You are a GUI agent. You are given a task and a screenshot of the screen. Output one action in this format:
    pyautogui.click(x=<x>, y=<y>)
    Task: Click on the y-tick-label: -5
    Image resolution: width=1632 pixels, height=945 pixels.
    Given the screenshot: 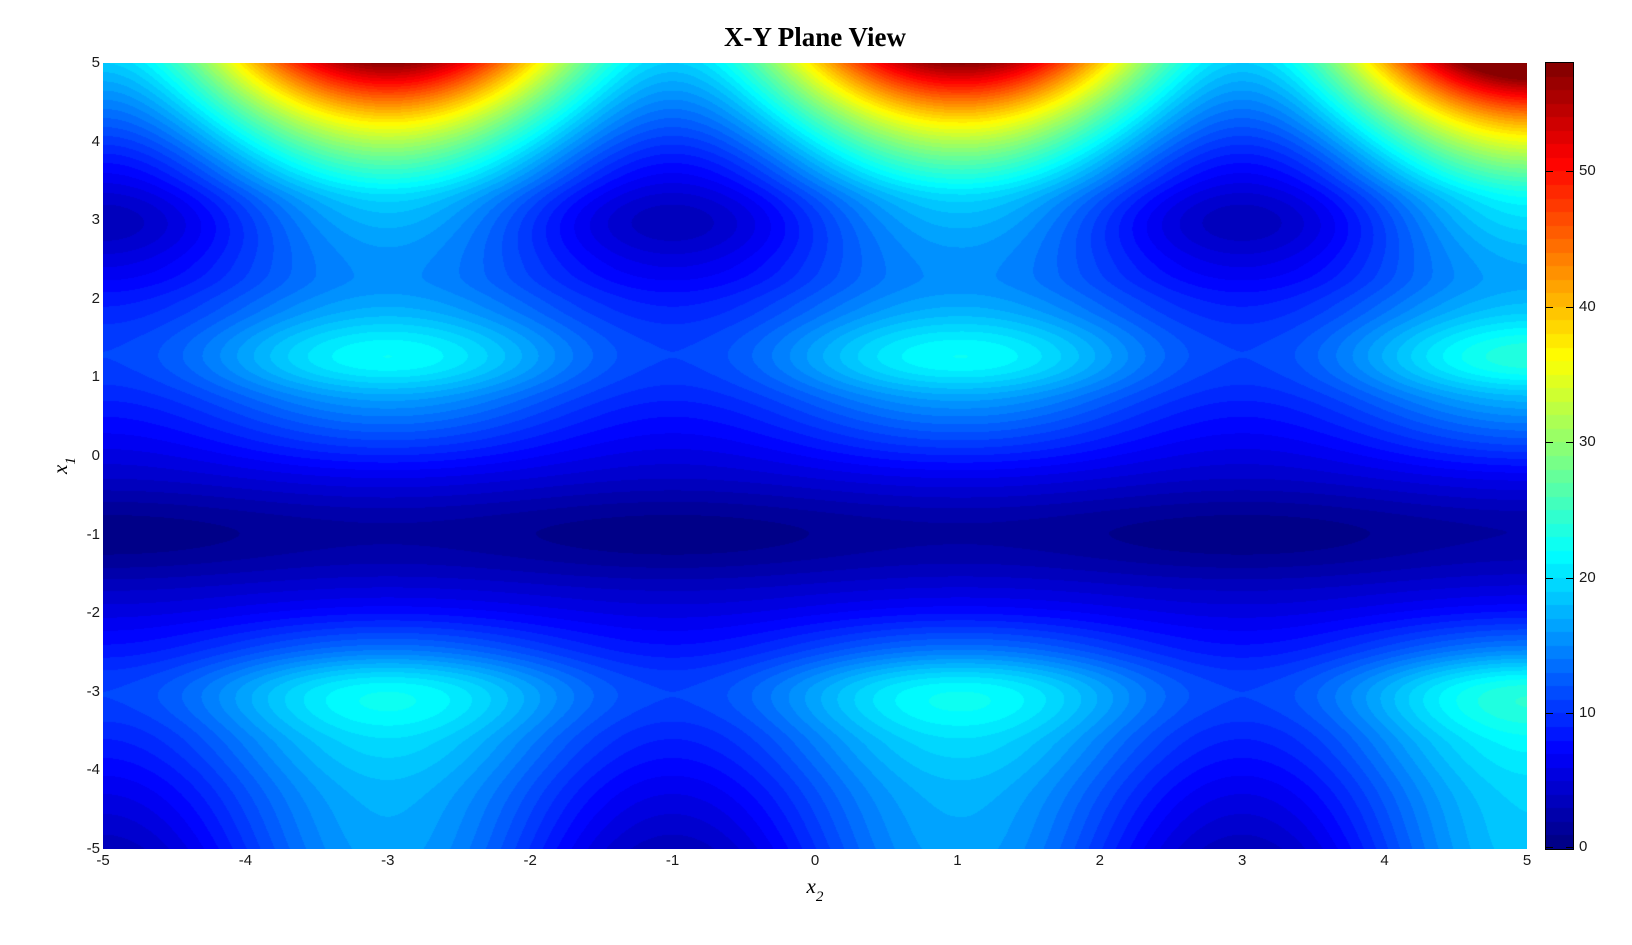 What is the action you would take?
    pyautogui.click(x=93, y=848)
    